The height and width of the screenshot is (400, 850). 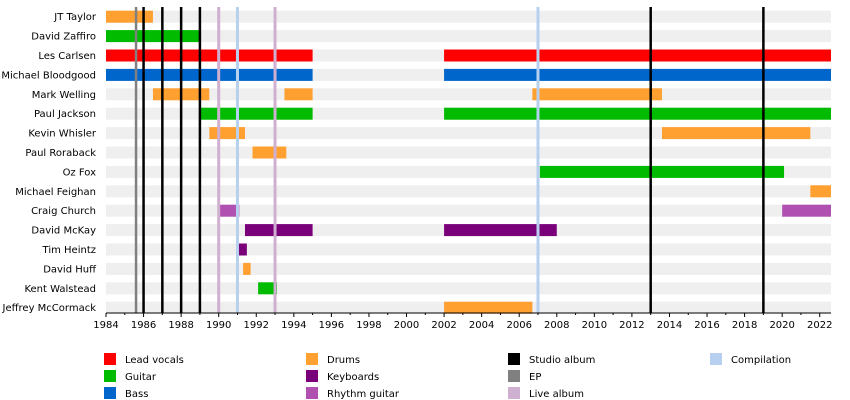 I want to click on x-tick-label: 1996, so click(x=331, y=325).